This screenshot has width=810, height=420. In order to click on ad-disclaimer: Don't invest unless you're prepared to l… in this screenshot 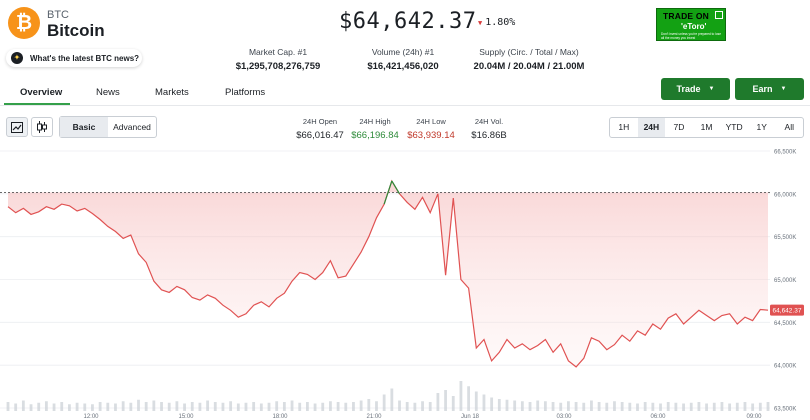, I will do `click(691, 36)`.